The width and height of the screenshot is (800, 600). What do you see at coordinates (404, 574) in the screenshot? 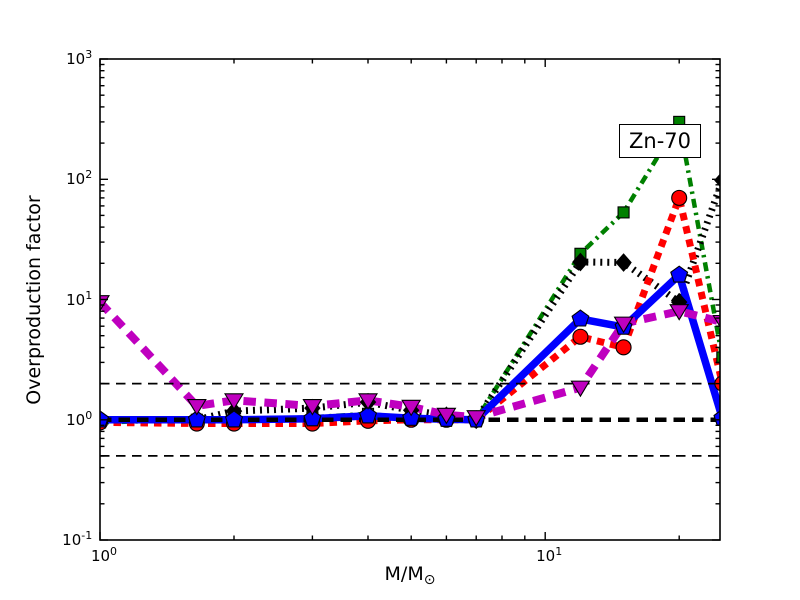
I see `x-axis-title-text: M/M` at bounding box center [404, 574].